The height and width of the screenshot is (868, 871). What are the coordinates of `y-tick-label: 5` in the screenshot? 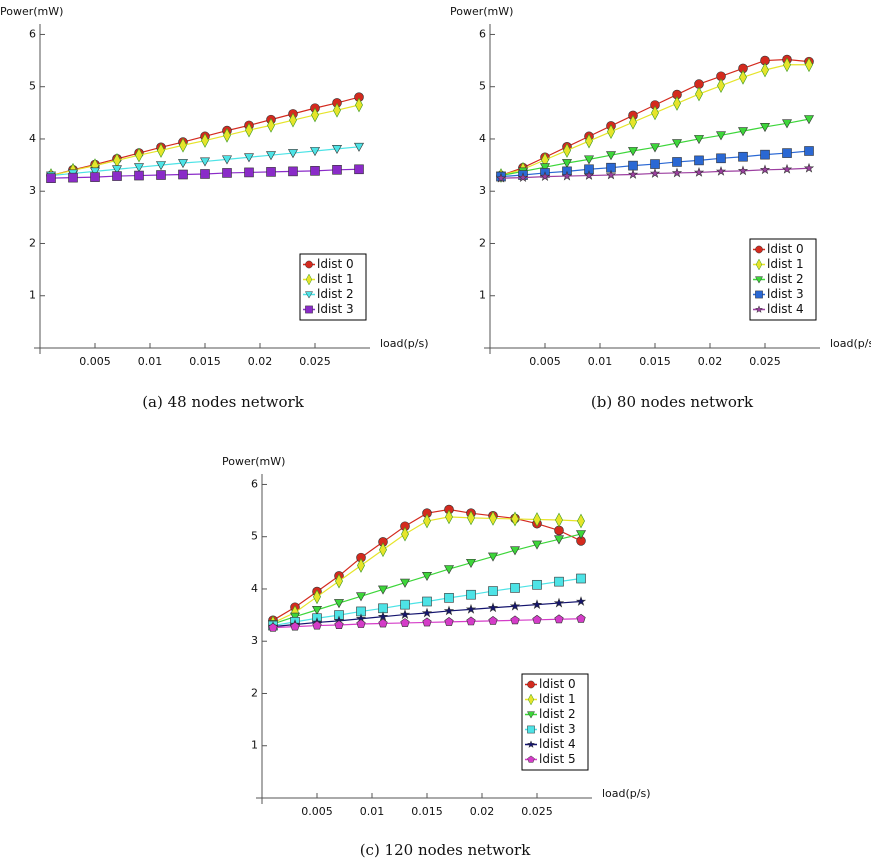 It's located at (254, 536).